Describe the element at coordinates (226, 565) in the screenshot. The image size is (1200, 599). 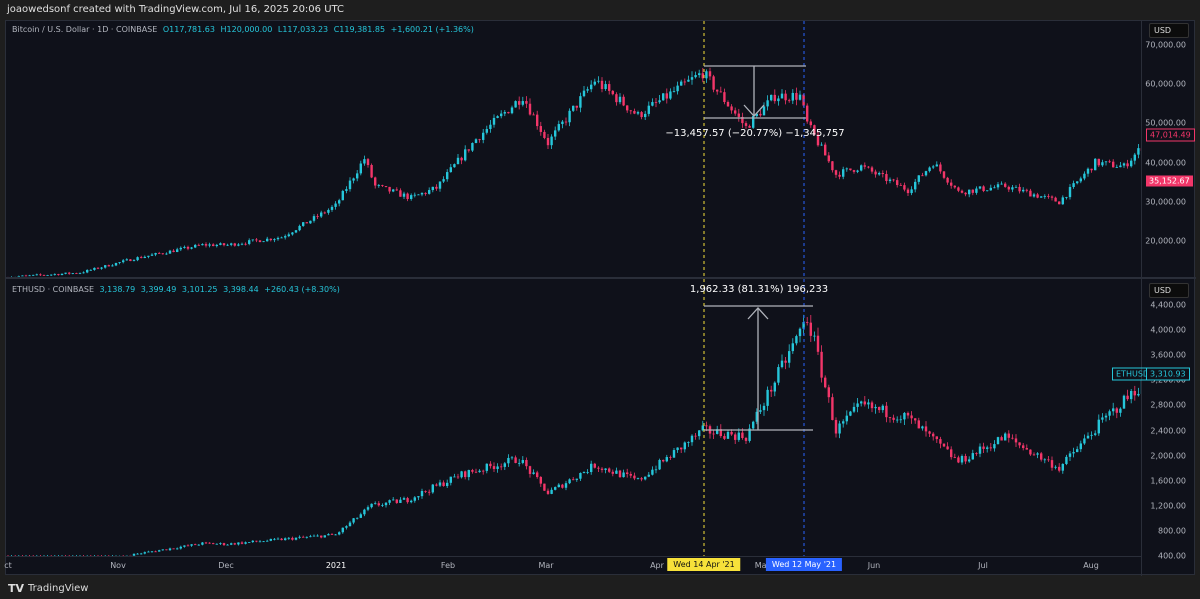
I see `x-label-dec: Dec` at that location.